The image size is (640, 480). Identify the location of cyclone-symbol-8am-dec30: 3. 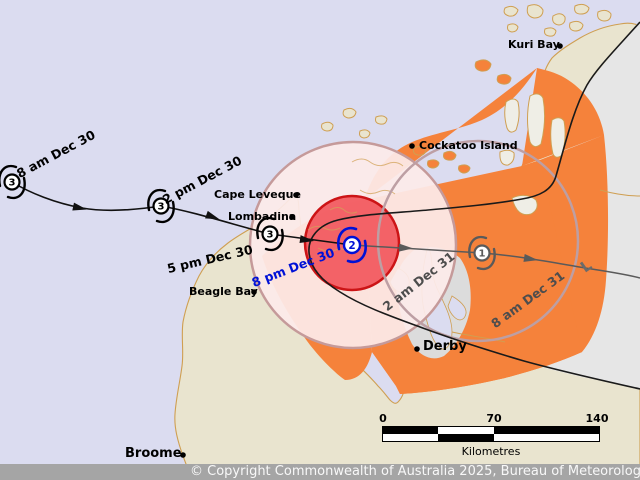
(13, 182).